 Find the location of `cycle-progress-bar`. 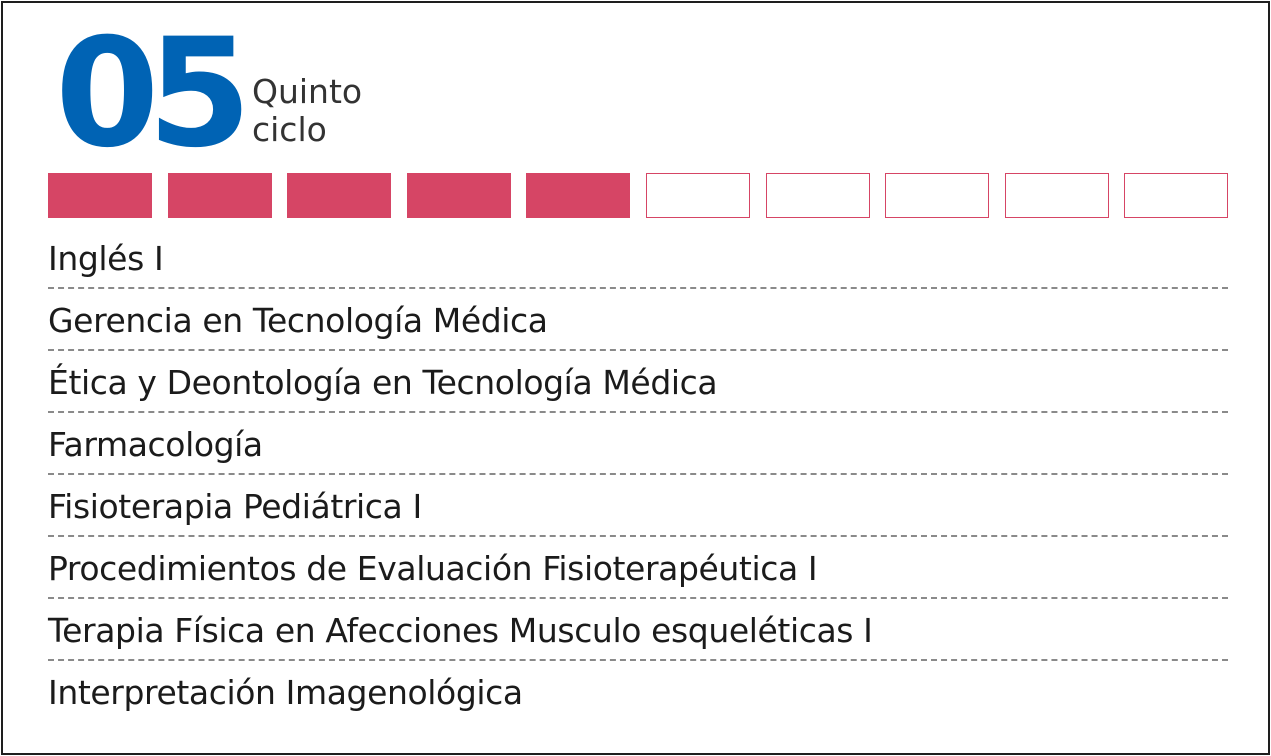

cycle-progress-bar is located at coordinates (638, 195).